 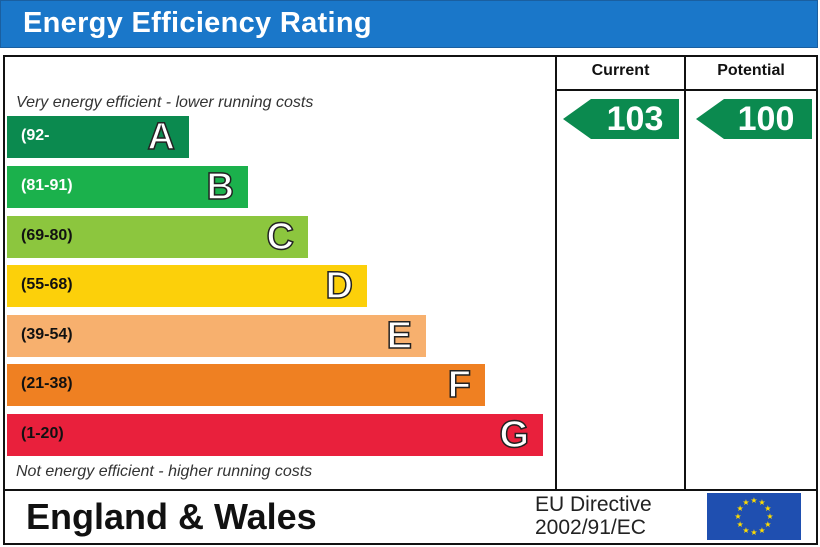 I want to click on eu-flag-icon: ★ ★ ★ ★ ★ ★ ★ ★ ★ ★ ★ ★, so click(x=754, y=516).